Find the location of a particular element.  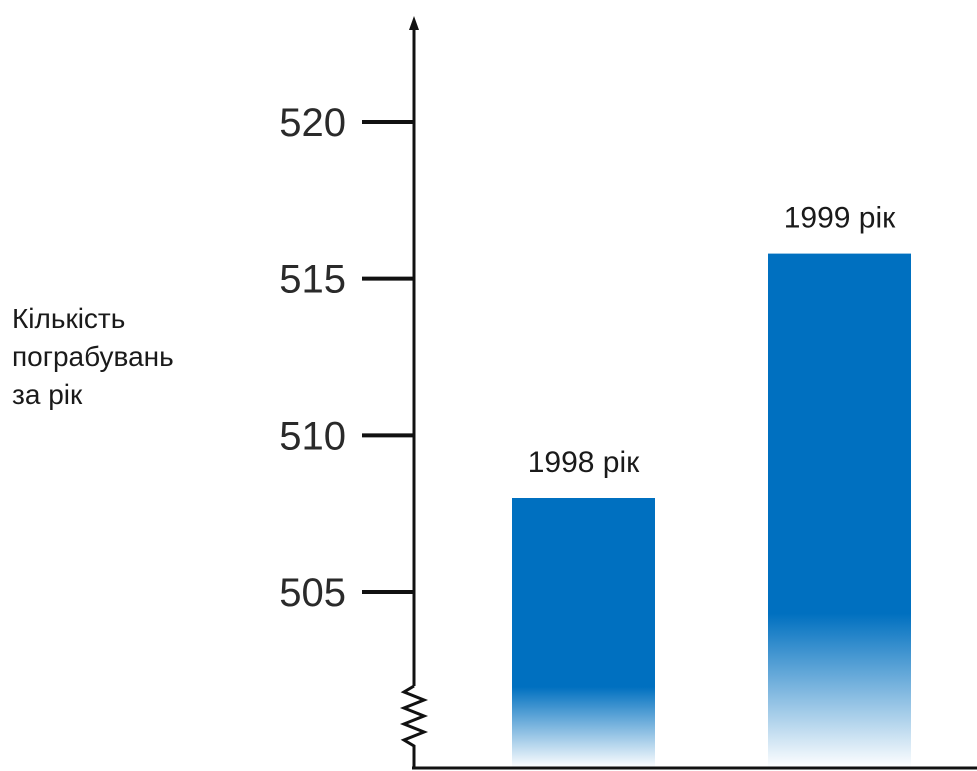

y-tick-label-2: 510 is located at coordinates (312, 436).